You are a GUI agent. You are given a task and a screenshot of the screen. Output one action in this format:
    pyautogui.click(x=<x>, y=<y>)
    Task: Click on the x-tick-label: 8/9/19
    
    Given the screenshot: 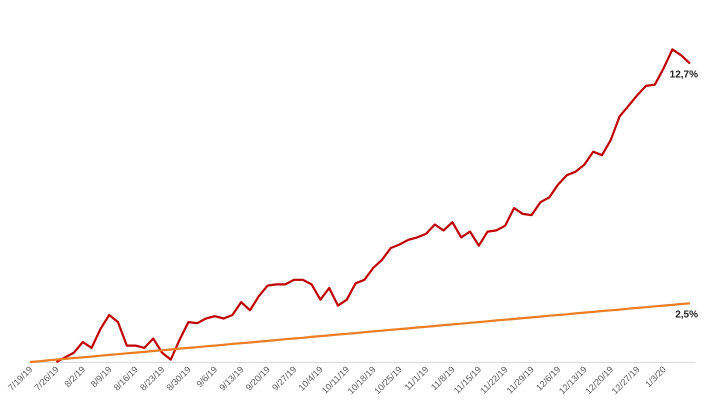 What is the action you would take?
    pyautogui.click(x=101, y=376)
    